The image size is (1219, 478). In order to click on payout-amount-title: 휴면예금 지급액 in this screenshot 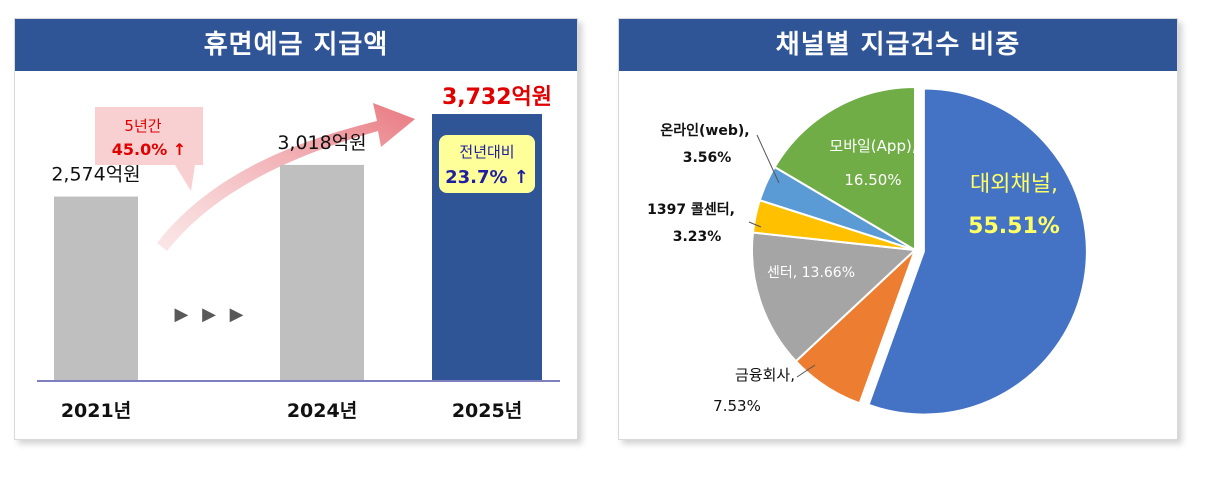, I will do `click(296, 45)`.